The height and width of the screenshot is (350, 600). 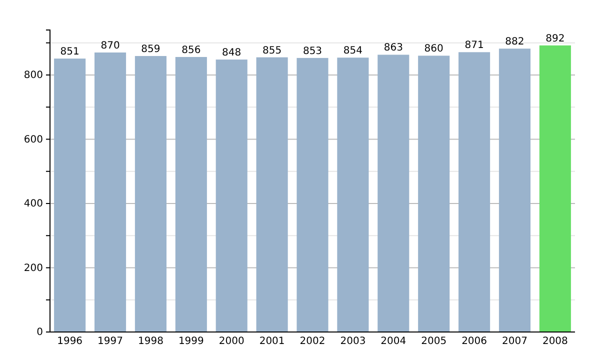 I want to click on x-tick-label: 1996, so click(x=70, y=341).